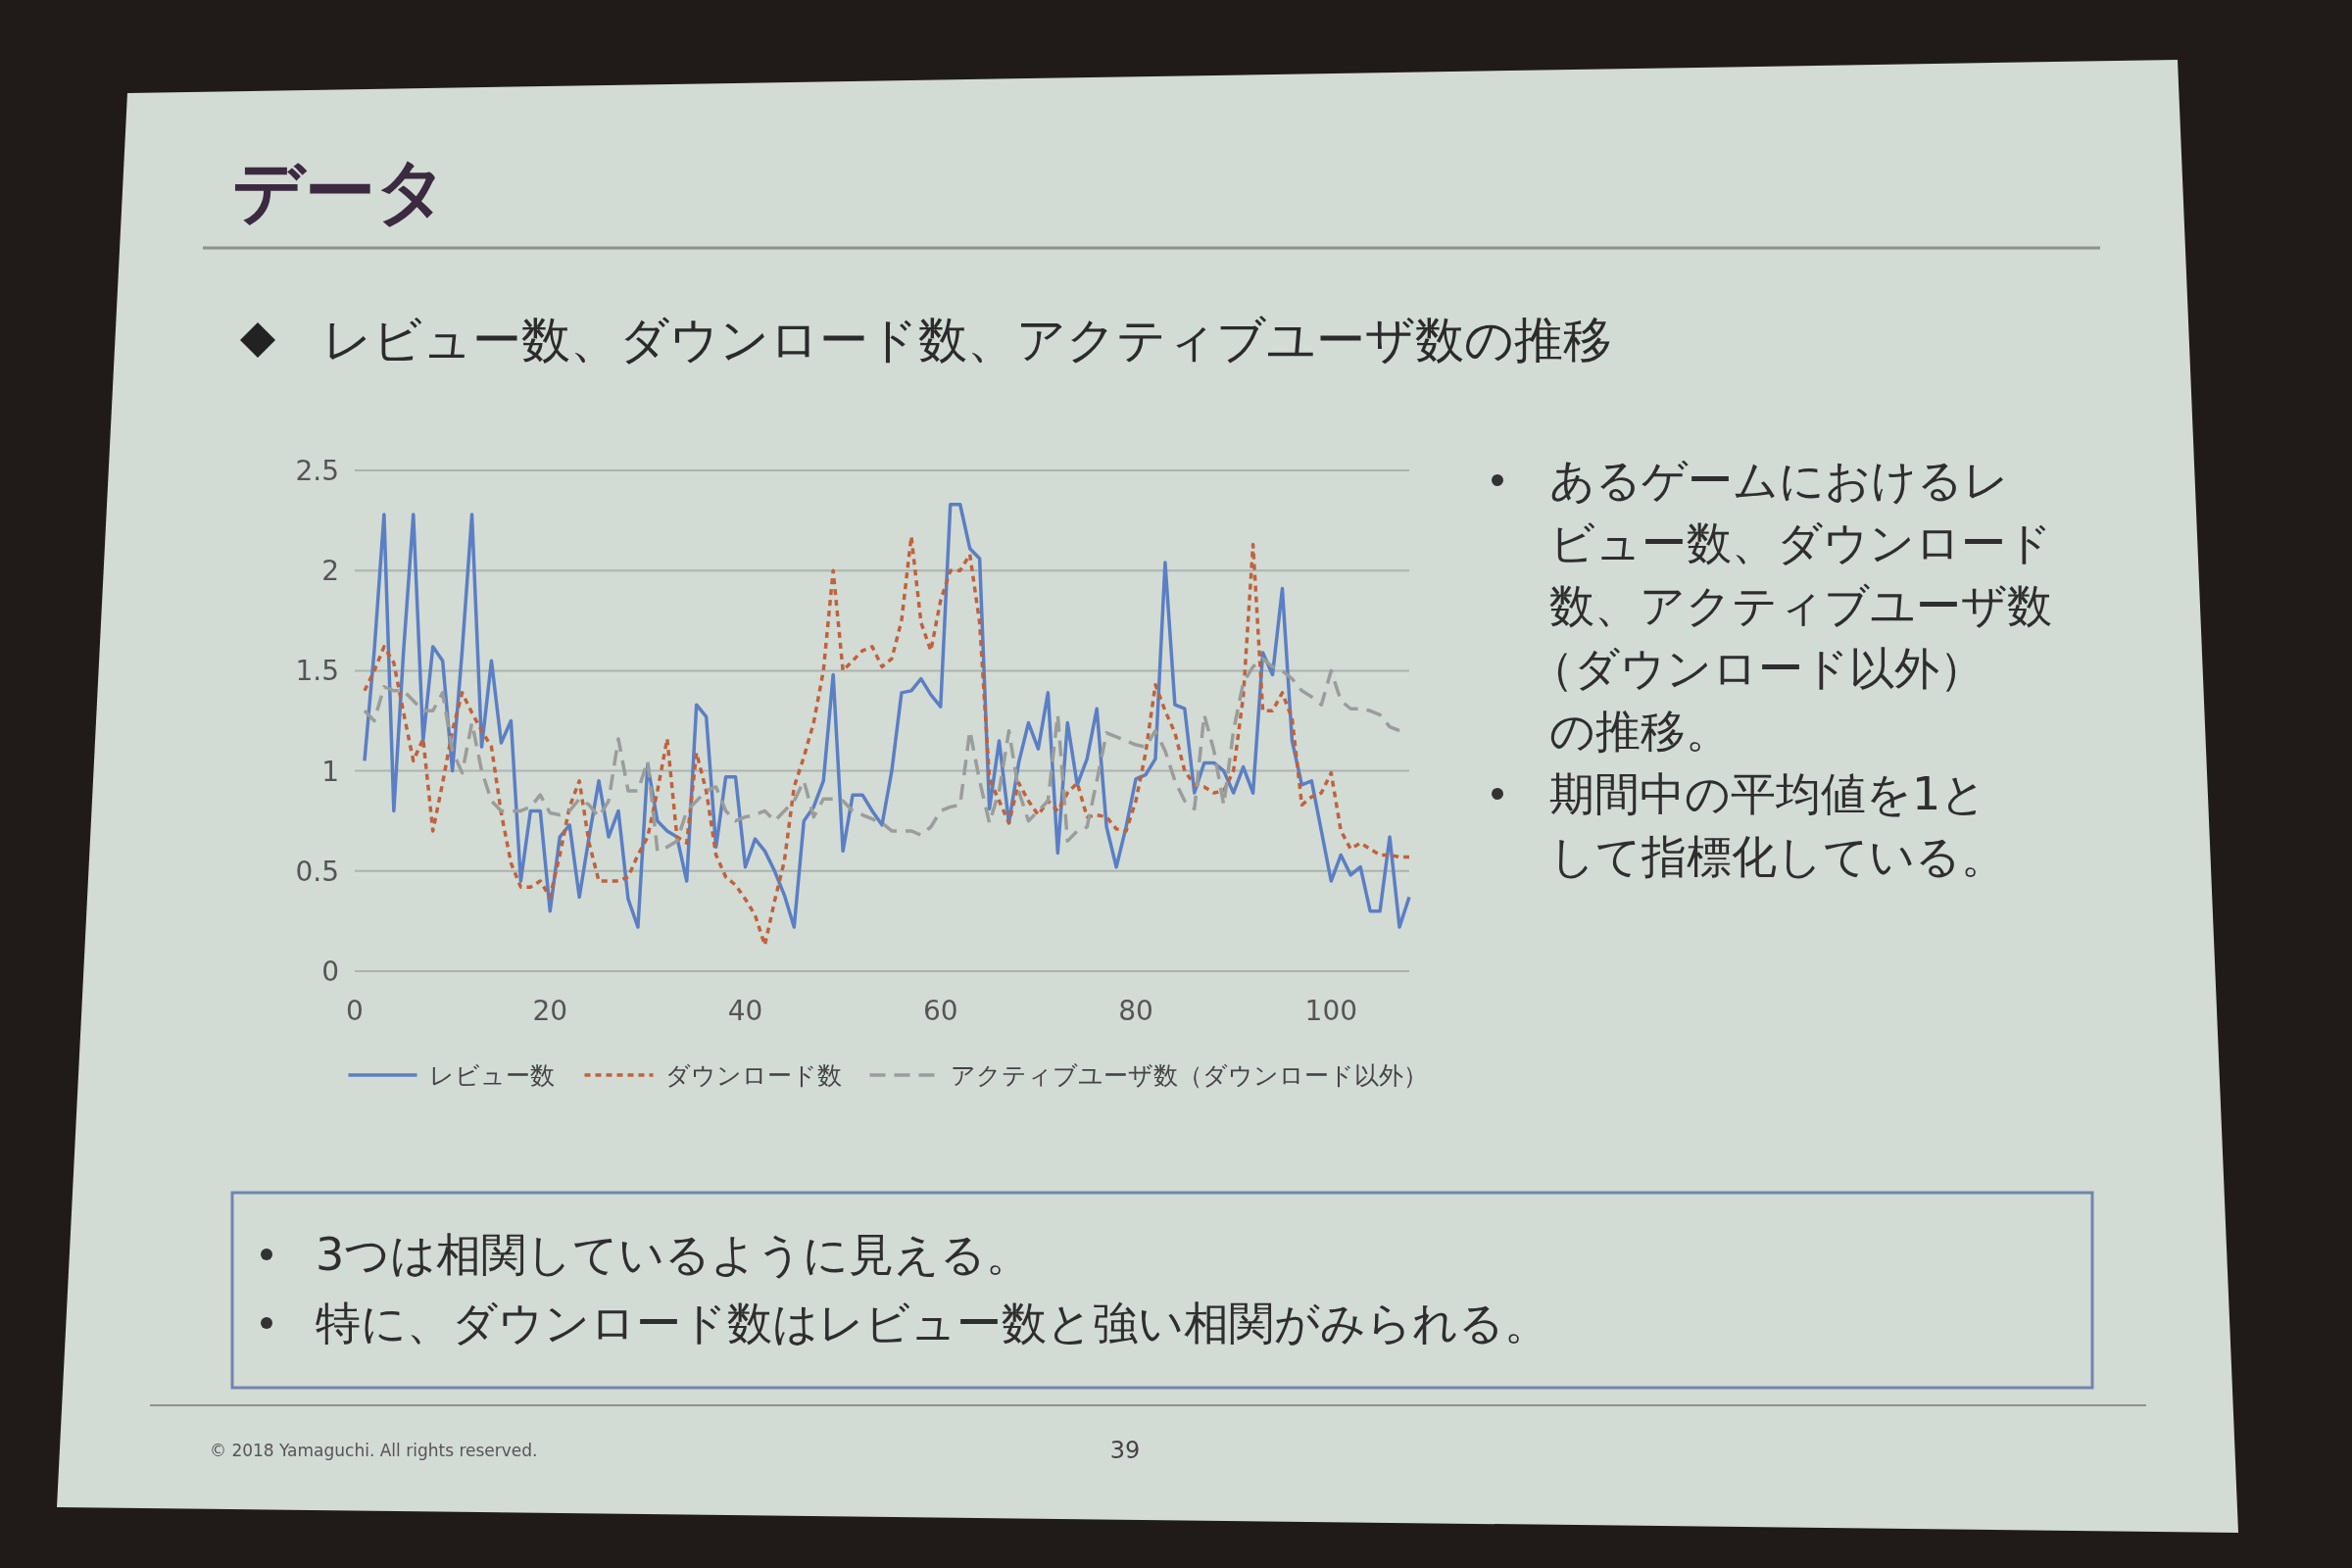 The width and height of the screenshot is (2352, 1568). What do you see at coordinates (1777, 825) in the screenshot?
I see `text: 期間中の平均値を1として指標化している。` at bounding box center [1777, 825].